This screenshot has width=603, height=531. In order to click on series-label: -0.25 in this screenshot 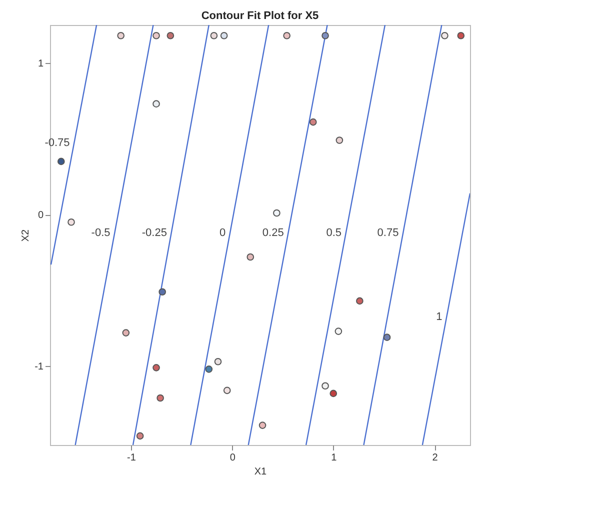, I will do `click(154, 233)`.